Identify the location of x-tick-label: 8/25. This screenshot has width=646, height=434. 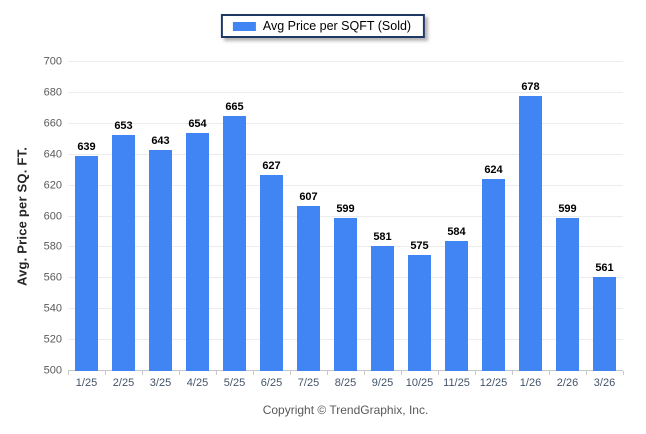
(345, 383).